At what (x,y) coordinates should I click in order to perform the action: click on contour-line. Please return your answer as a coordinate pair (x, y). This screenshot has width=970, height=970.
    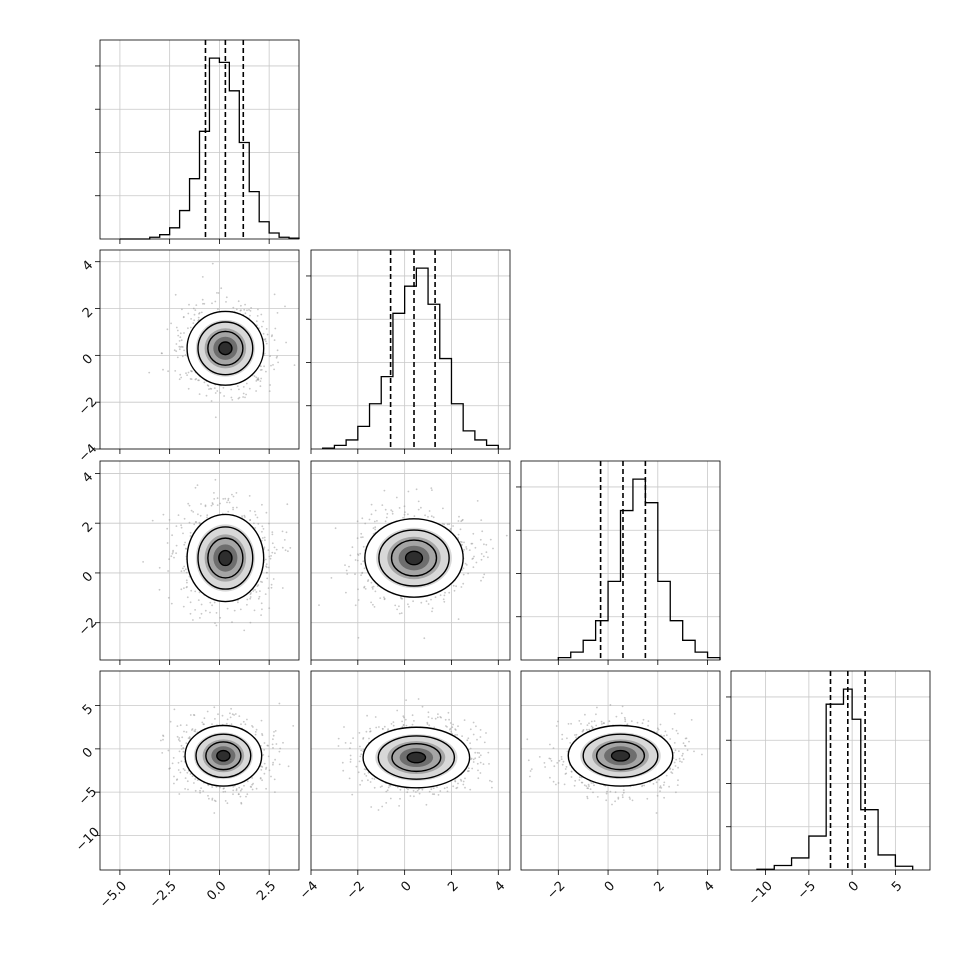
    Looking at the image, I should click on (225, 348).